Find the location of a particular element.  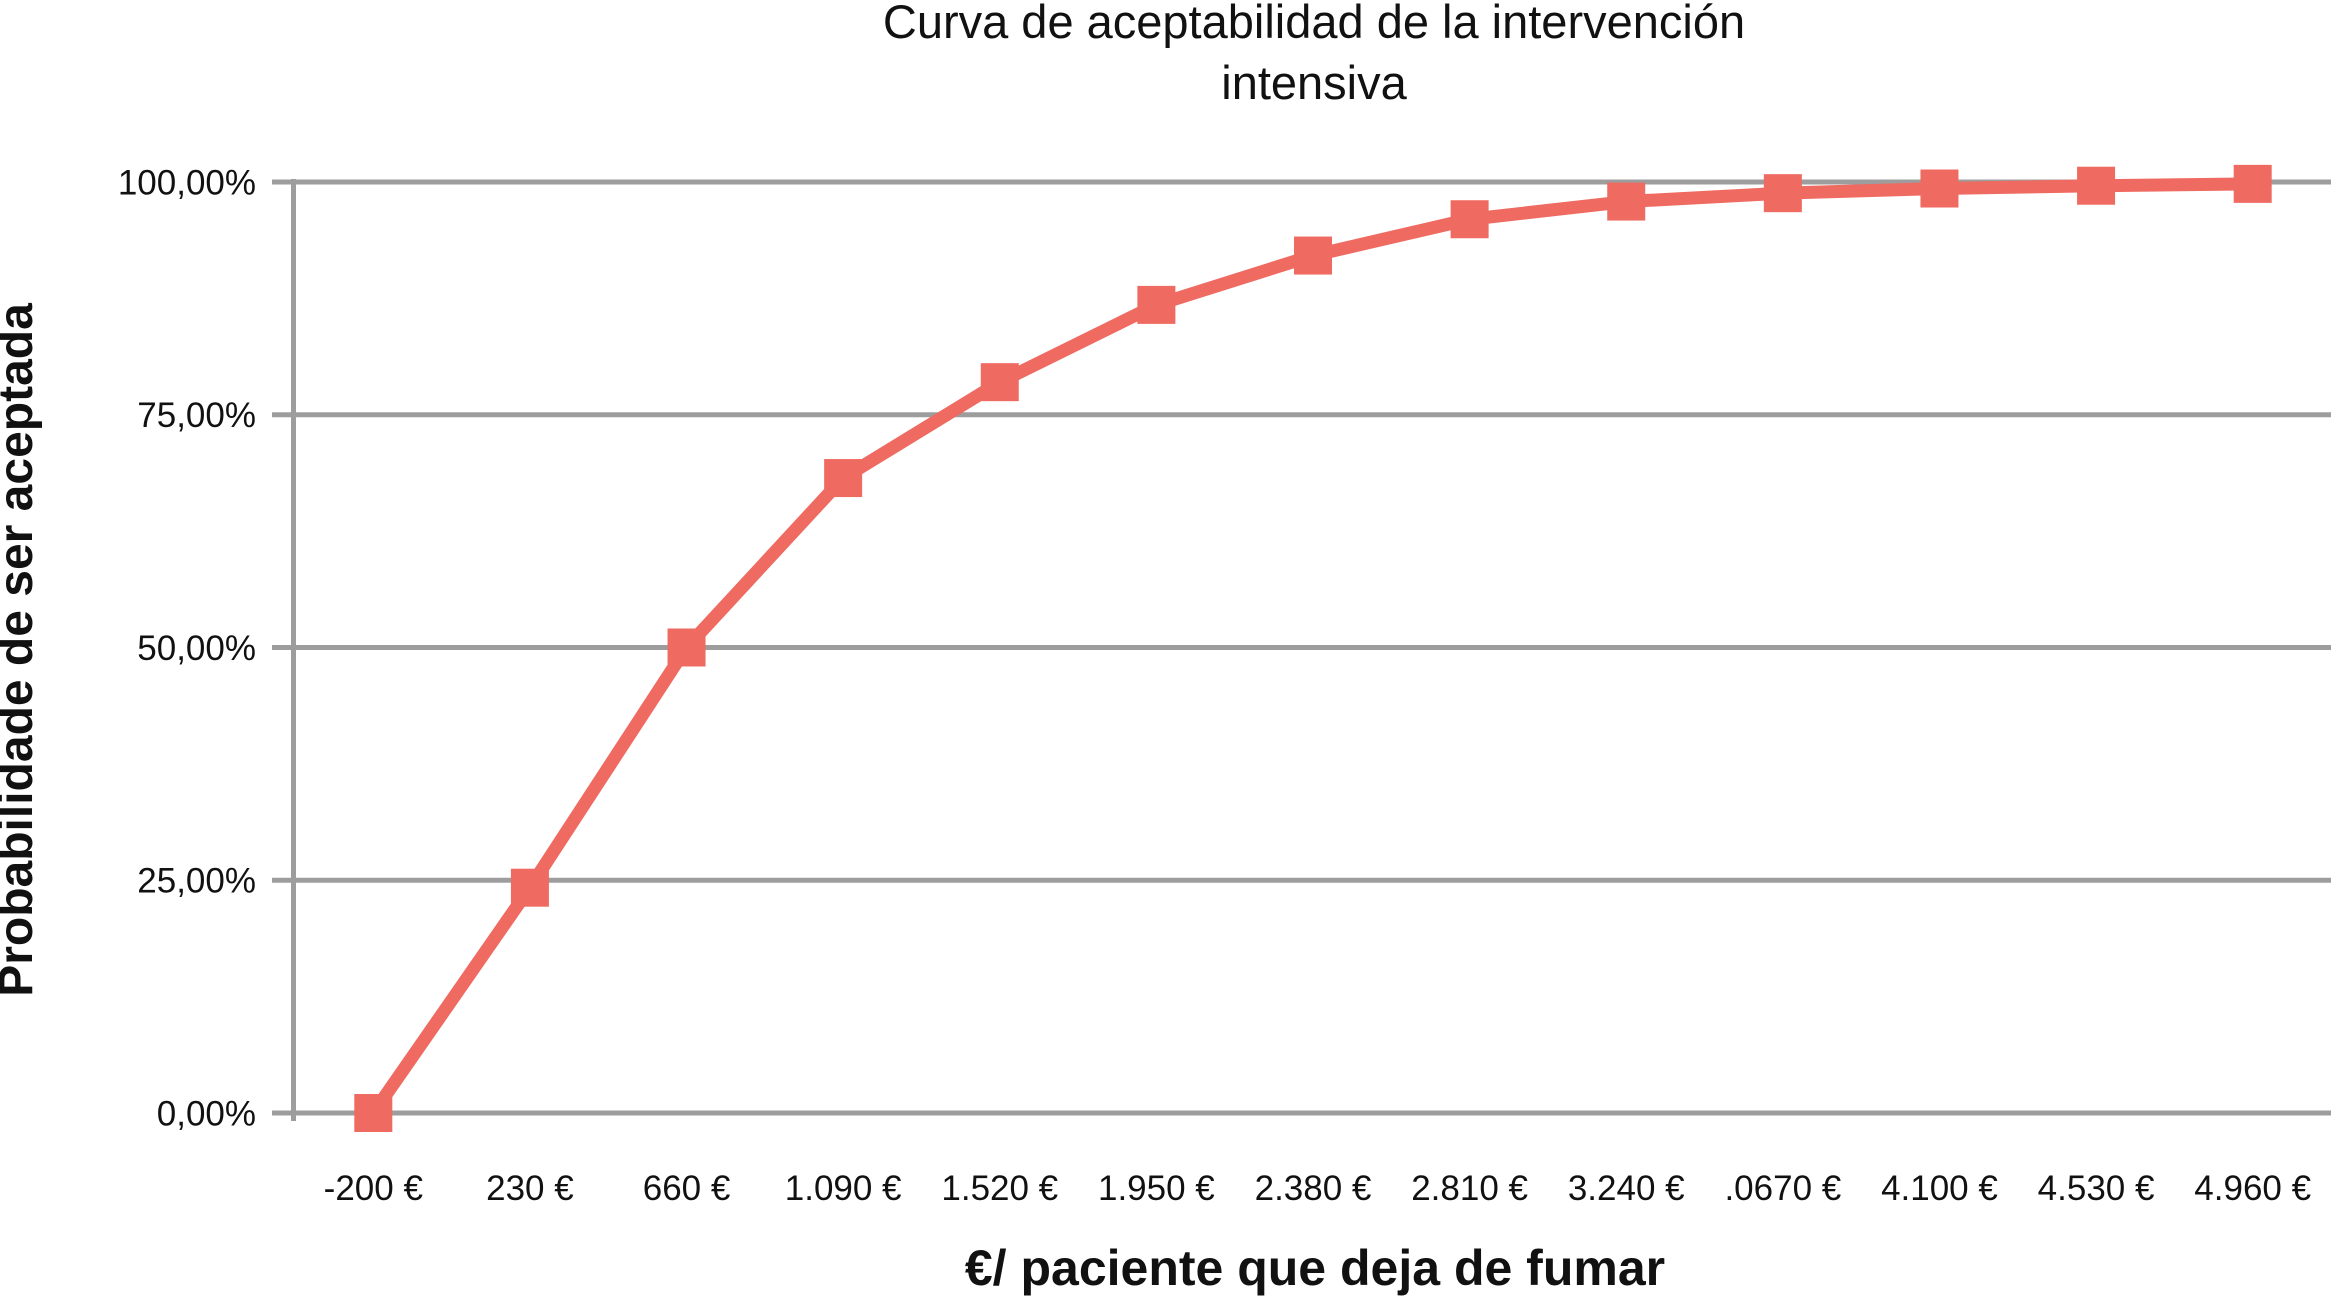

x-tick-label: 3.240 € is located at coordinates (1626, 1188).